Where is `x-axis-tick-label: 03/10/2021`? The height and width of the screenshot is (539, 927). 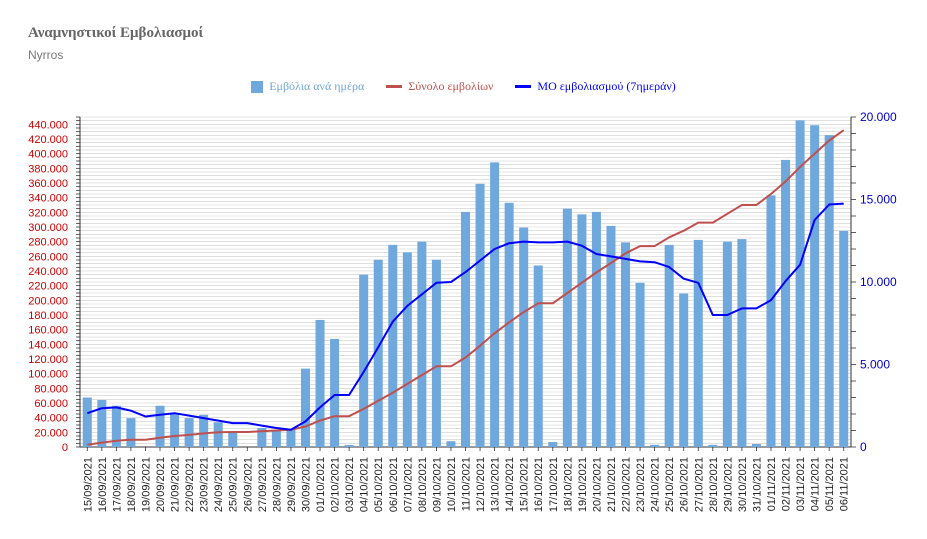 x-axis-tick-label: 03/10/2021 is located at coordinates (350, 484).